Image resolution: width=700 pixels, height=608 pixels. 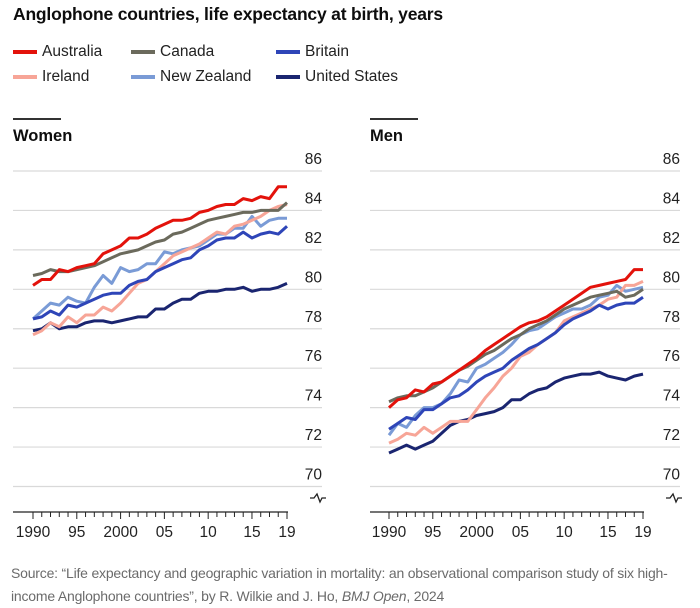 What do you see at coordinates (206, 76) in the screenshot?
I see `legend-label: New Zealand` at bounding box center [206, 76].